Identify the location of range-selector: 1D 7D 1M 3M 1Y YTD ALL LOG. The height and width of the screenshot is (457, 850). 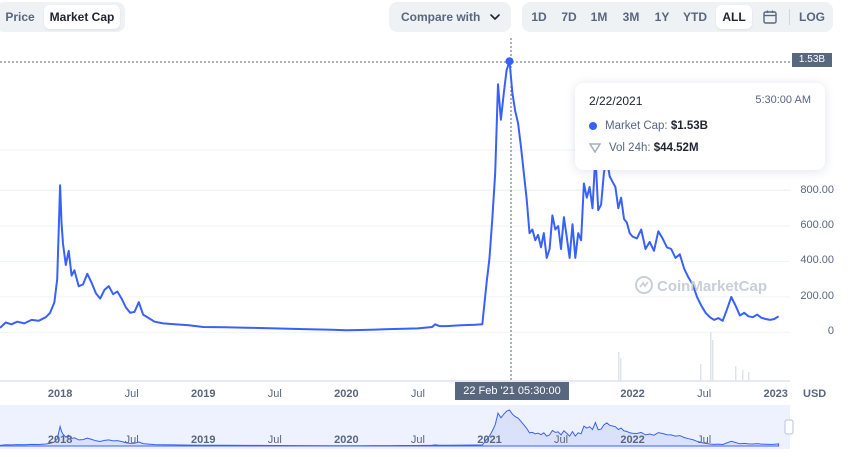
(677, 17).